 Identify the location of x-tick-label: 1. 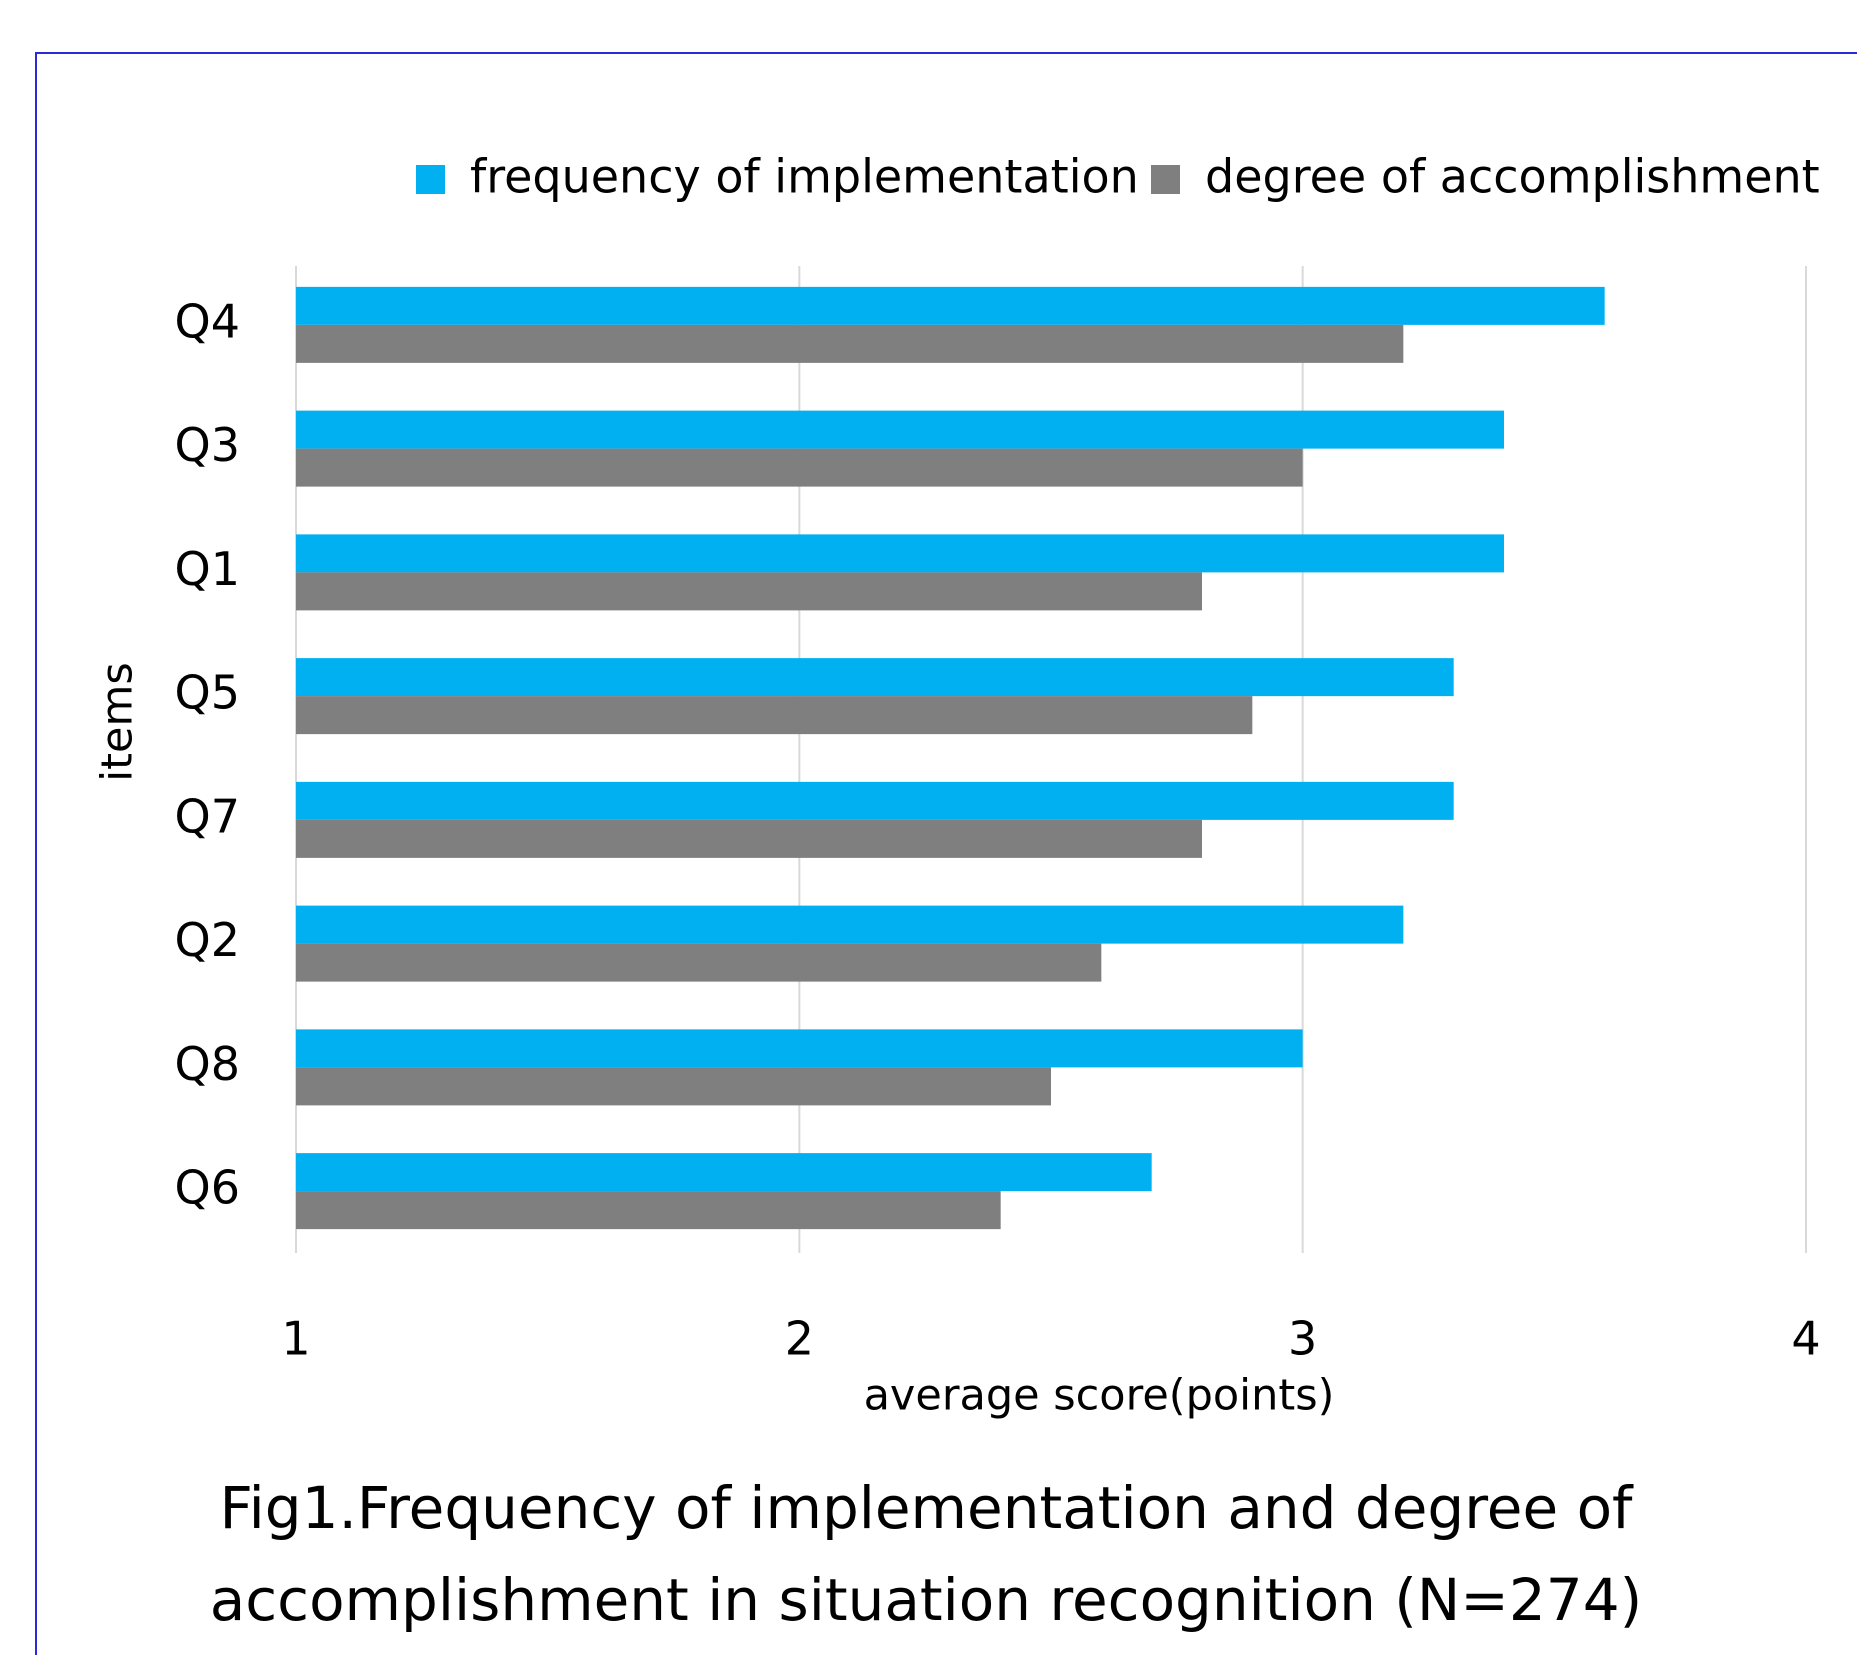
(295, 1339).